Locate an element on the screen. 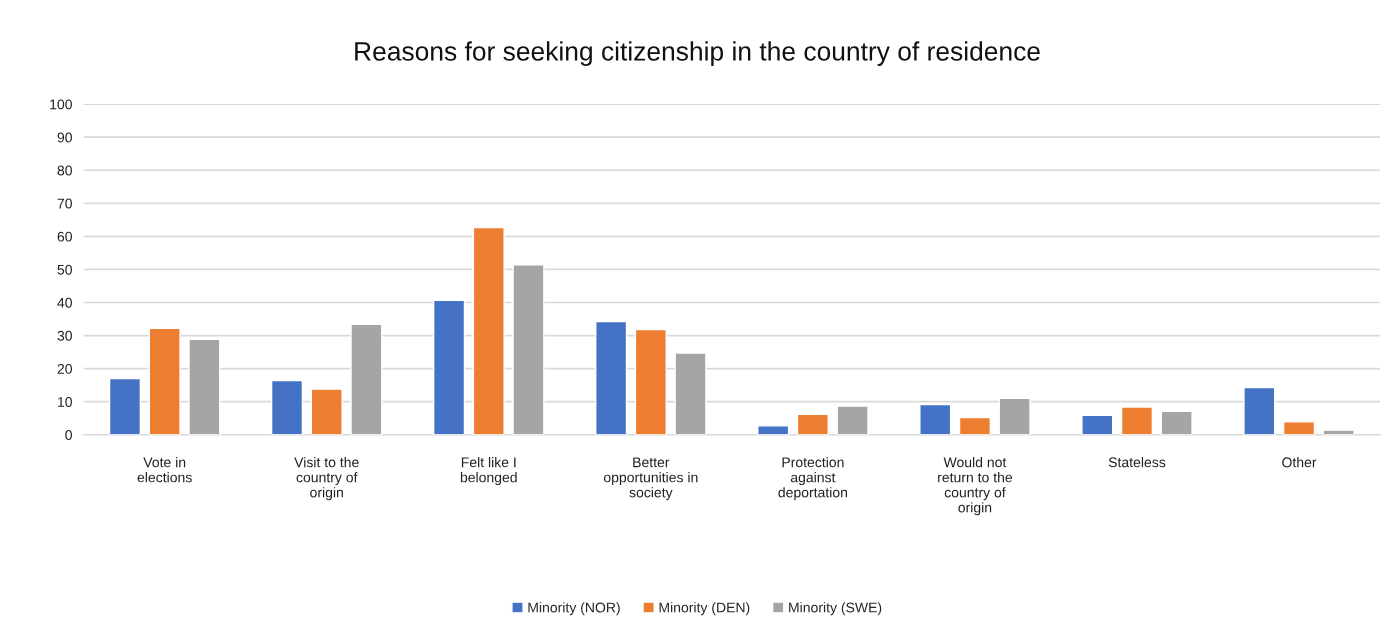 The width and height of the screenshot is (1394, 631). y-tick-label: 50 is located at coordinates (64, 269).